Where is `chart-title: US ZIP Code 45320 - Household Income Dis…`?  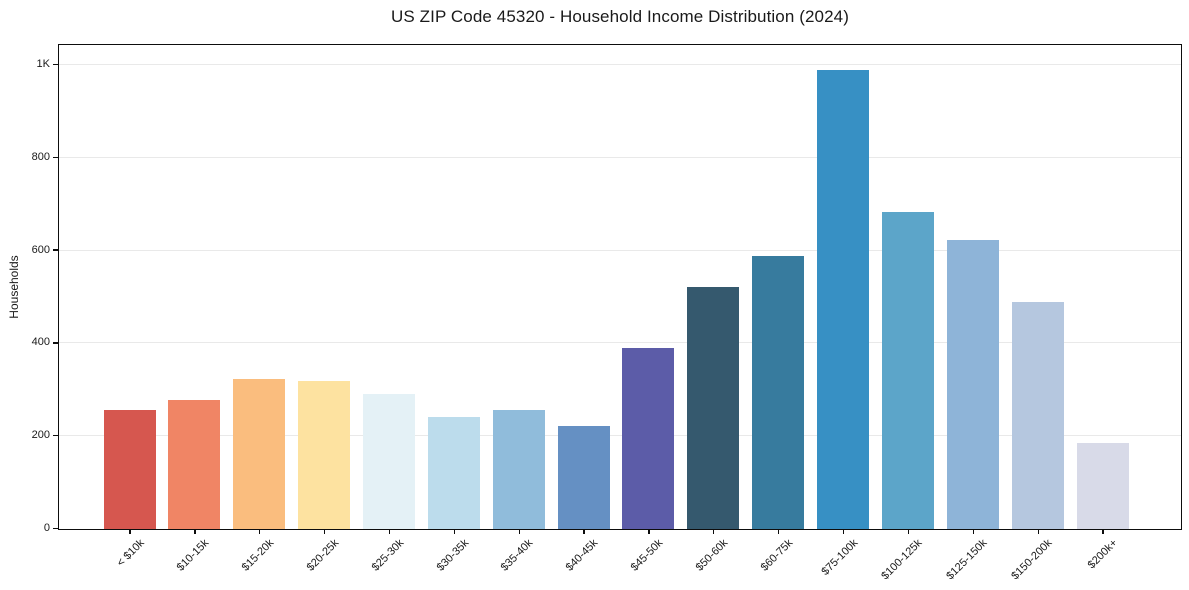
chart-title: US ZIP Code 45320 - Household Income Dis… is located at coordinates (620, 16).